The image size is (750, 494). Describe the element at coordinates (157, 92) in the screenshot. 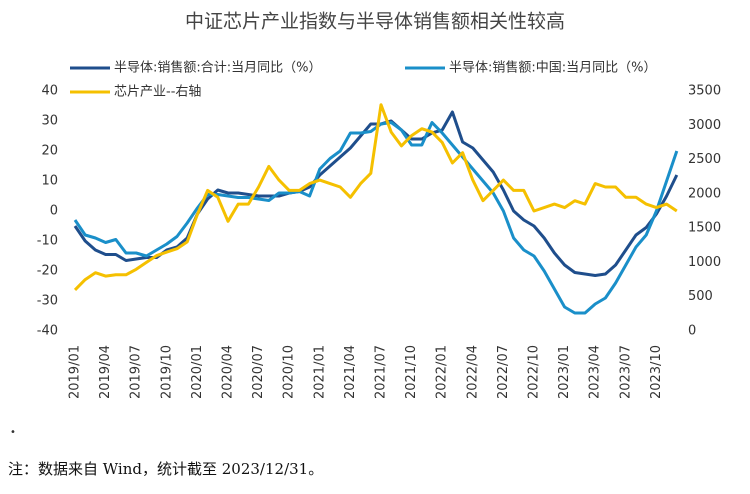

I see `legend-label: 芯片产业--右轴` at that location.